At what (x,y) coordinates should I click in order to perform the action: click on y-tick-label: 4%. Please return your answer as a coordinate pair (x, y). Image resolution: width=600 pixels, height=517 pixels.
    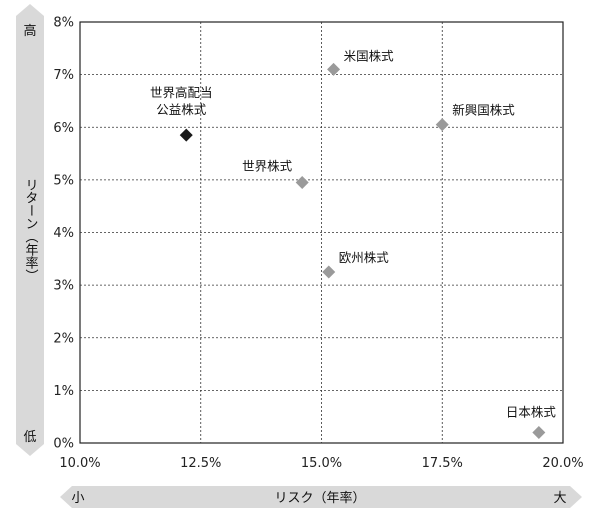
    Looking at the image, I should click on (63, 233).